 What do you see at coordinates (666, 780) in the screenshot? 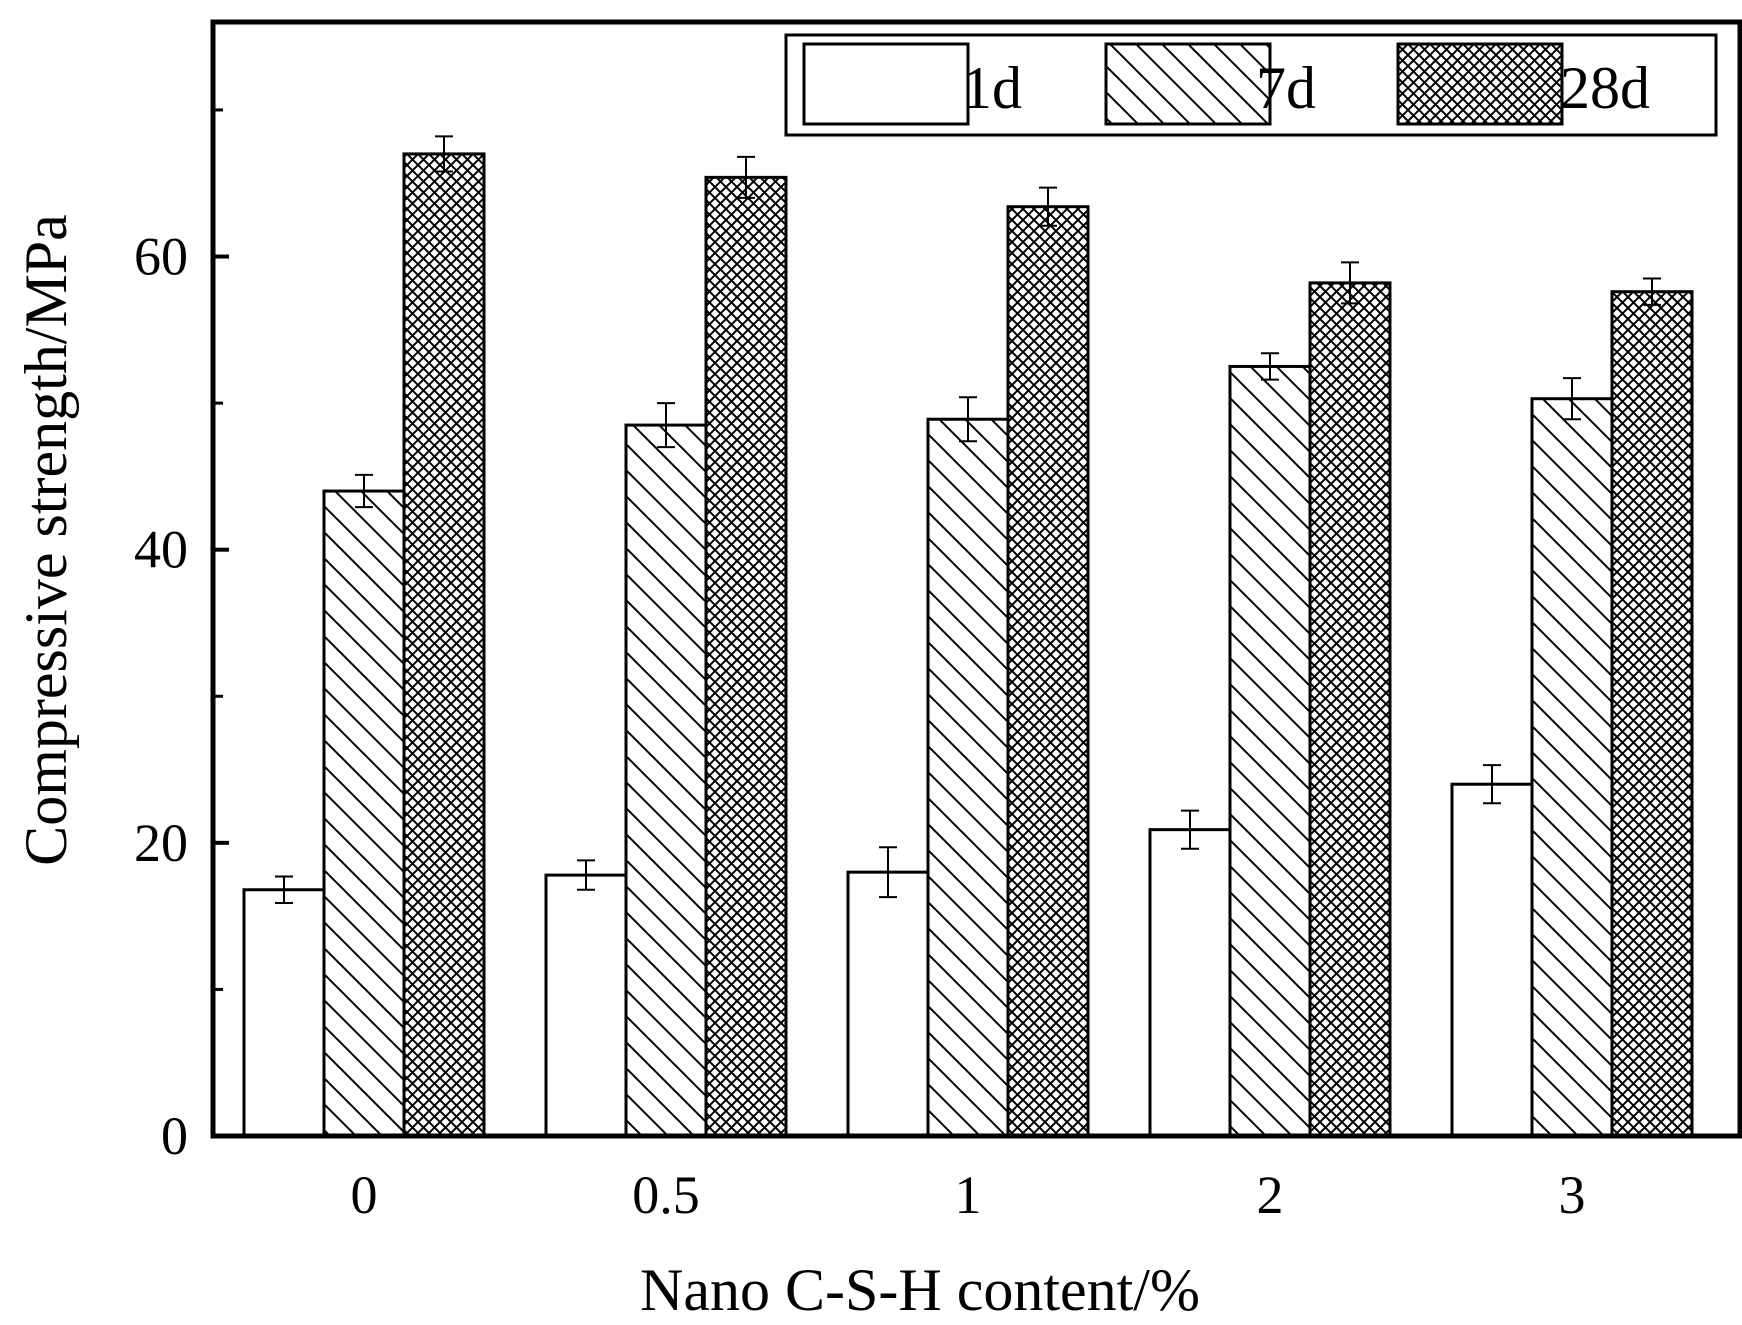
I see `bar-7d-0.5` at bounding box center [666, 780].